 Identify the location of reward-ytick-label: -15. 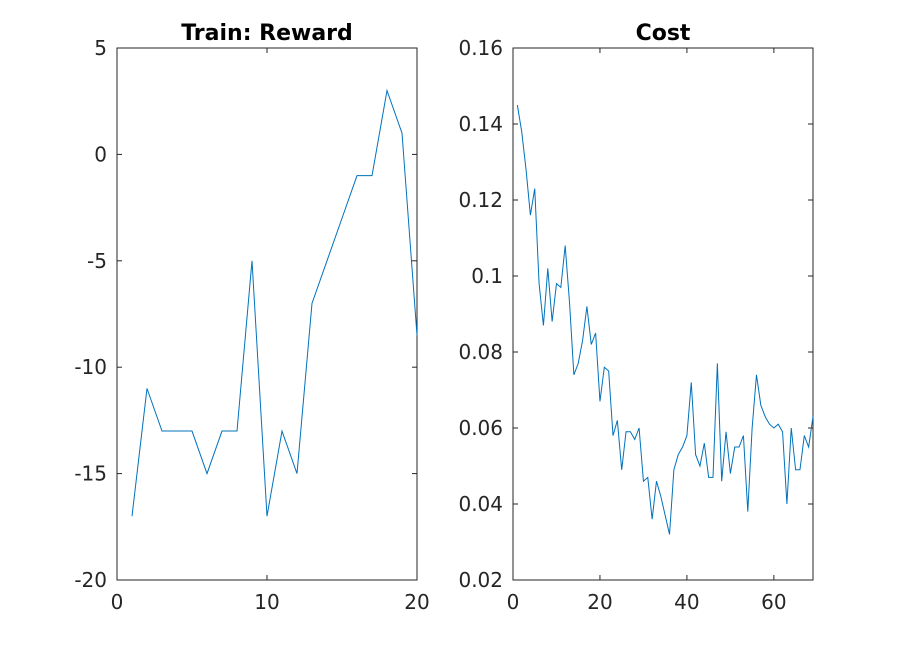
(90, 474).